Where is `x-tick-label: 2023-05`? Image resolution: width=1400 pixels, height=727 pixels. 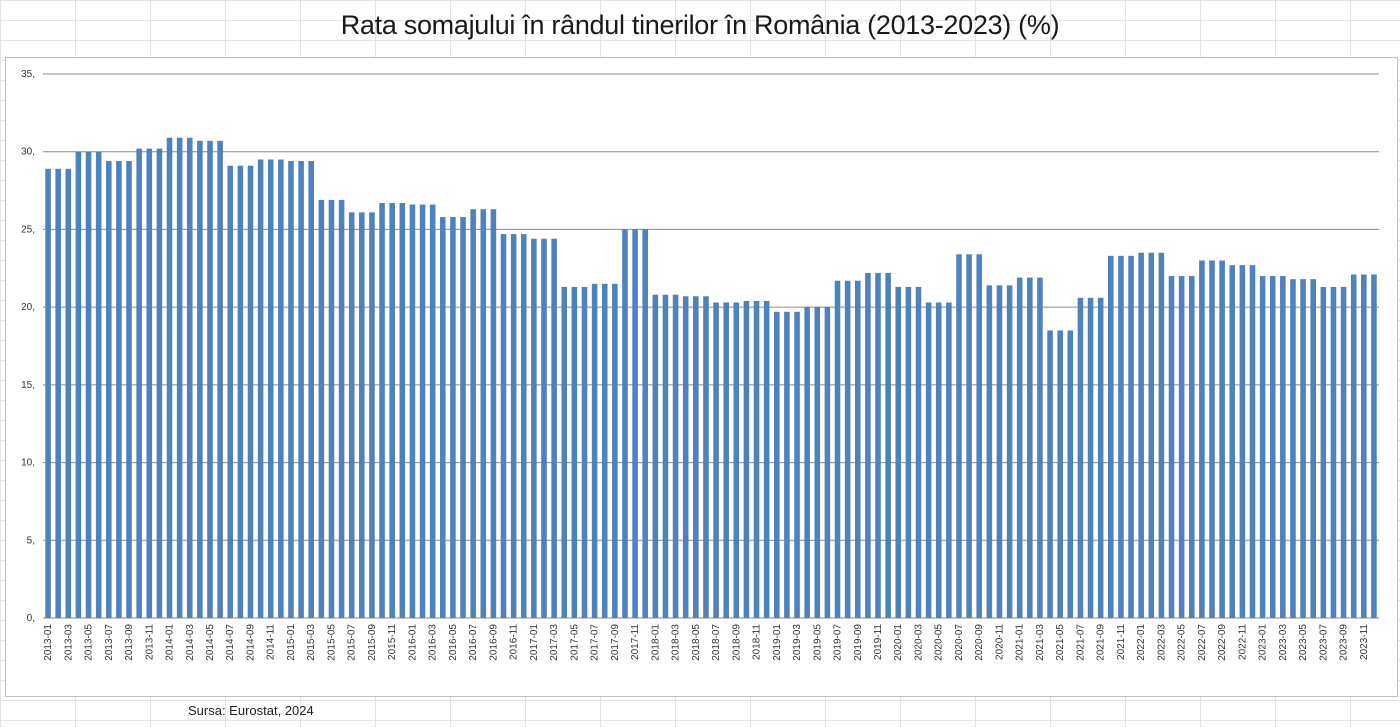
x-tick-label: 2023-05 is located at coordinates (1303, 642).